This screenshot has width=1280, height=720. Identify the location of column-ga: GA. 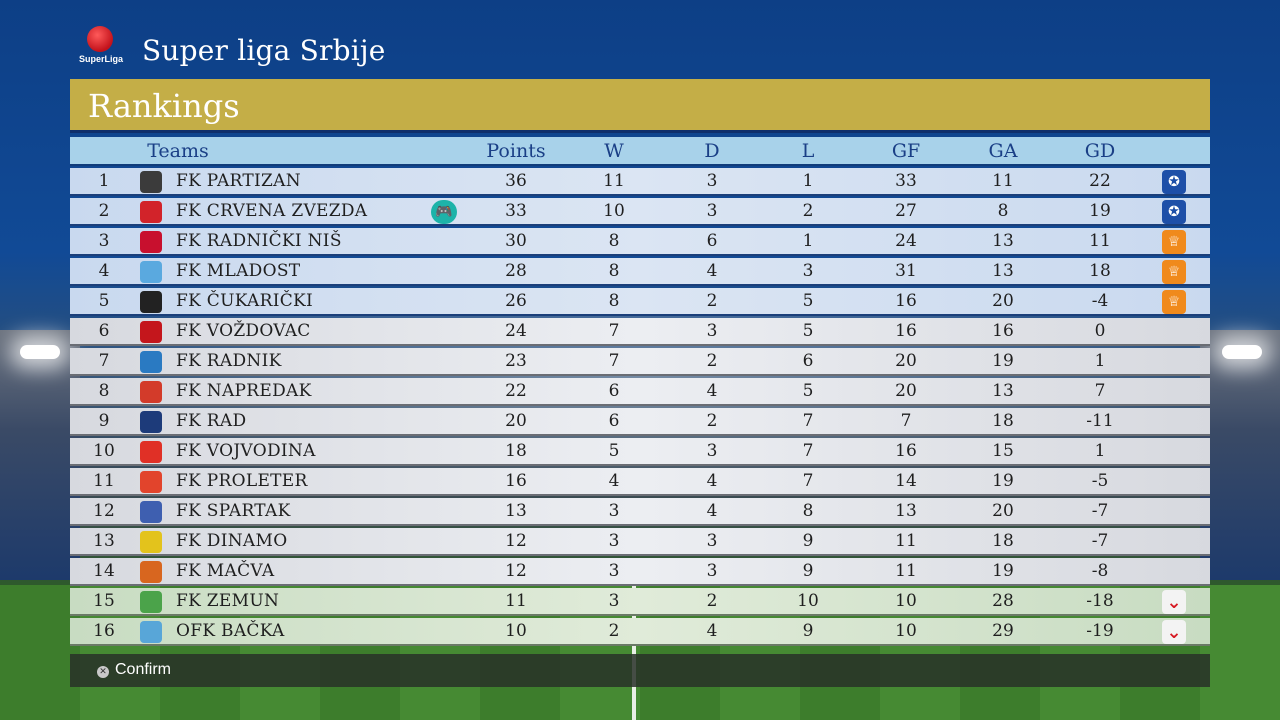
(1003, 151).